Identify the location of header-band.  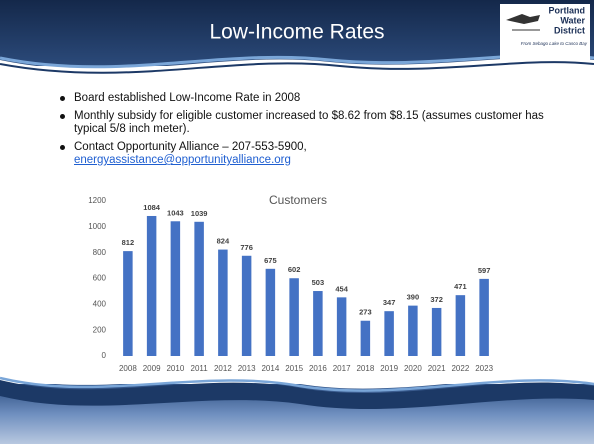
(297, 33).